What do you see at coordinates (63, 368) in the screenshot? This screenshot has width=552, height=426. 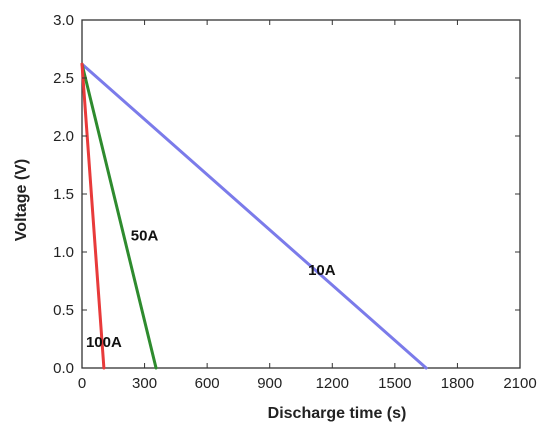 I see `y-tick-label: 0.0` at bounding box center [63, 368].